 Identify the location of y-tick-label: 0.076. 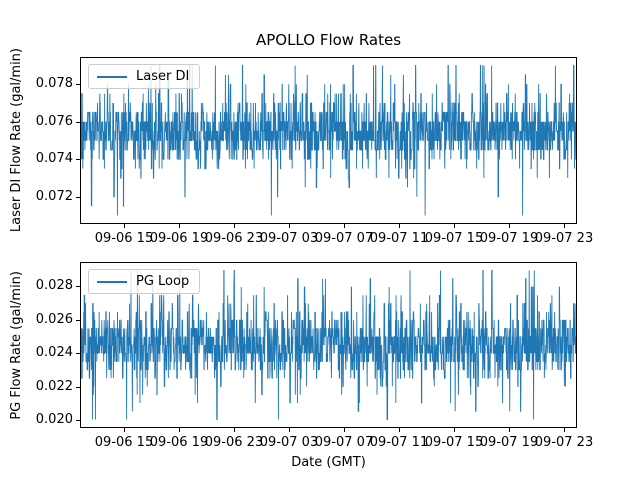
(54, 121).